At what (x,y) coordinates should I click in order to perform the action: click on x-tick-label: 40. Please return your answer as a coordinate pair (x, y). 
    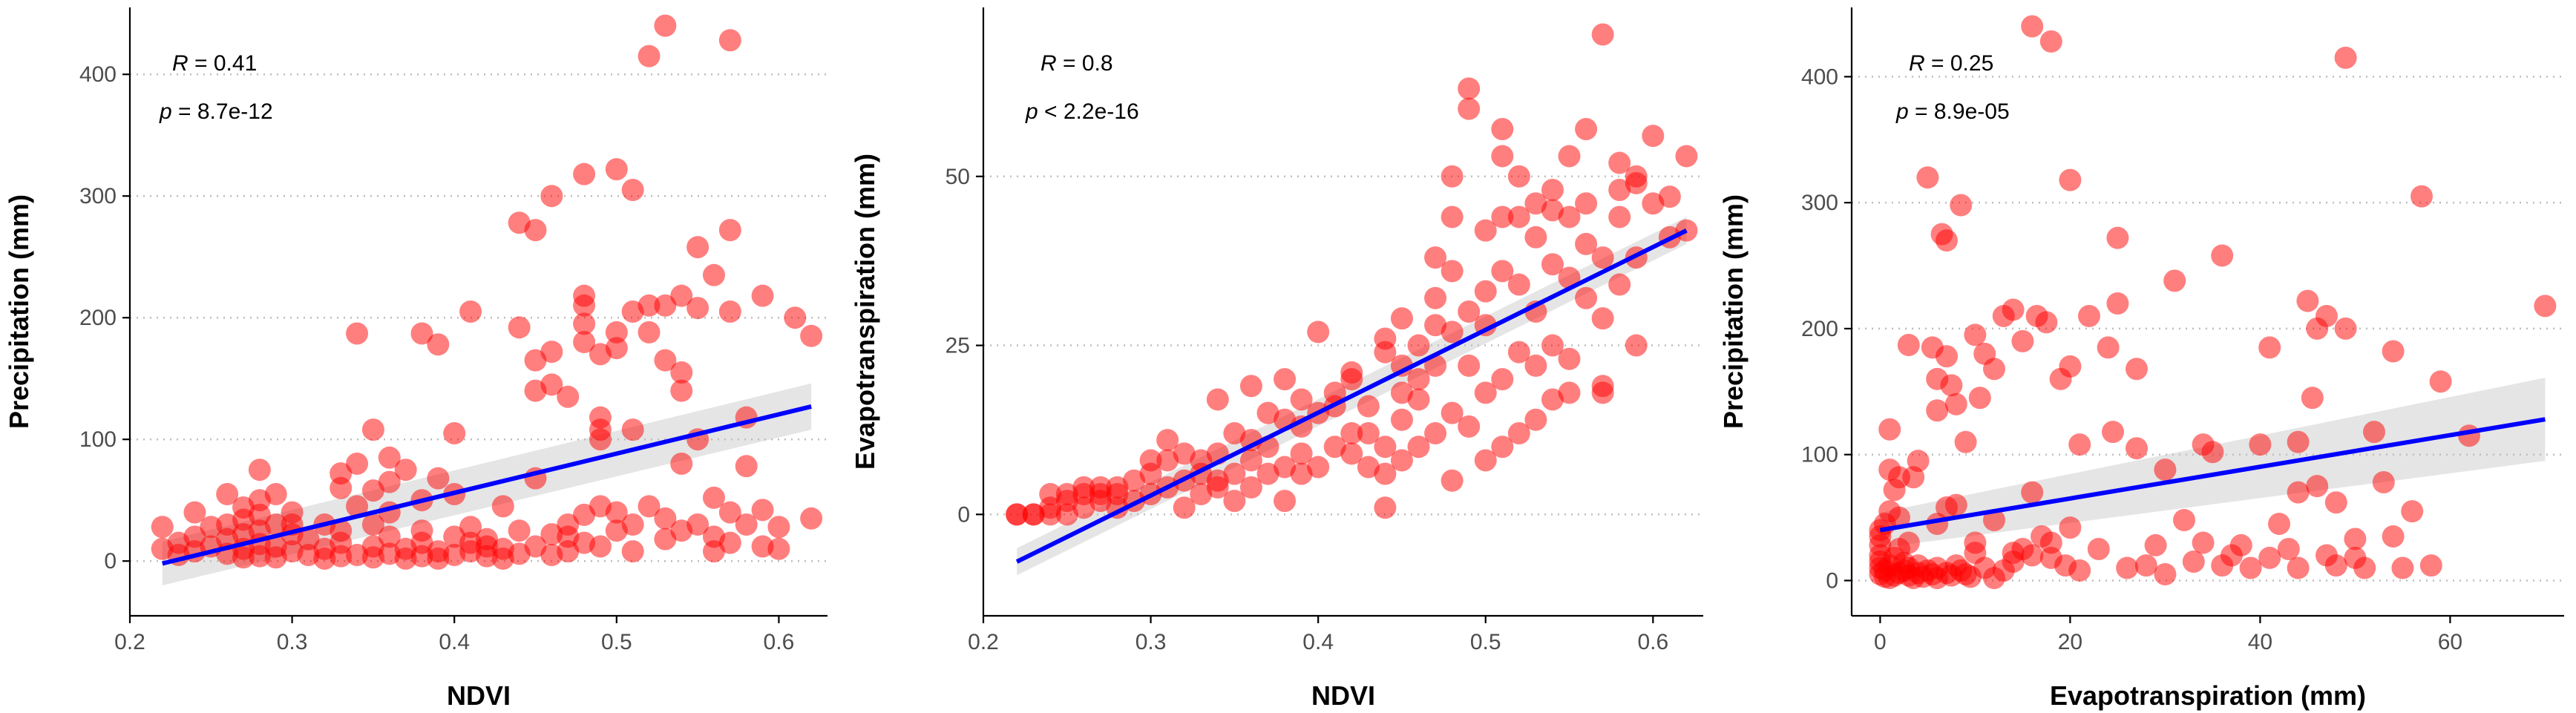
    Looking at the image, I should click on (2260, 642).